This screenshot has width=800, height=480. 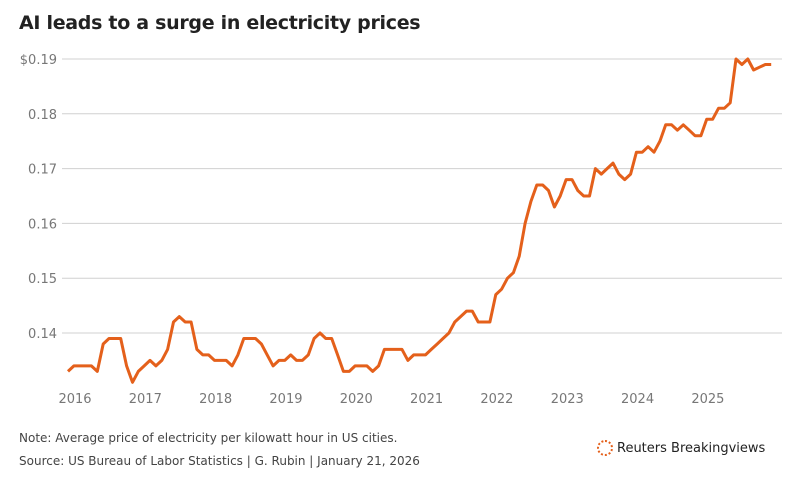 I want to click on y-tick-label: 0.14, so click(x=42, y=334).